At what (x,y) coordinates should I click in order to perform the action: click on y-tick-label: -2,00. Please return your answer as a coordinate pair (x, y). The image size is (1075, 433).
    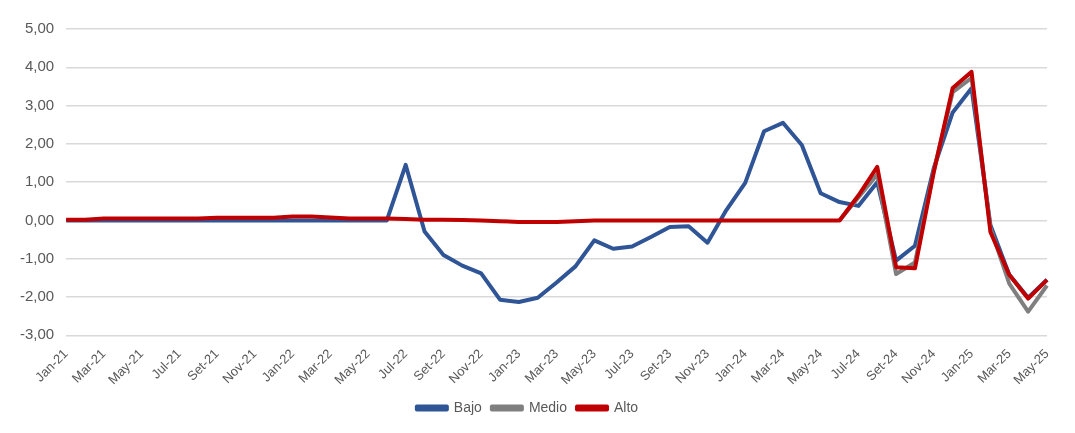
    Looking at the image, I should click on (37, 296).